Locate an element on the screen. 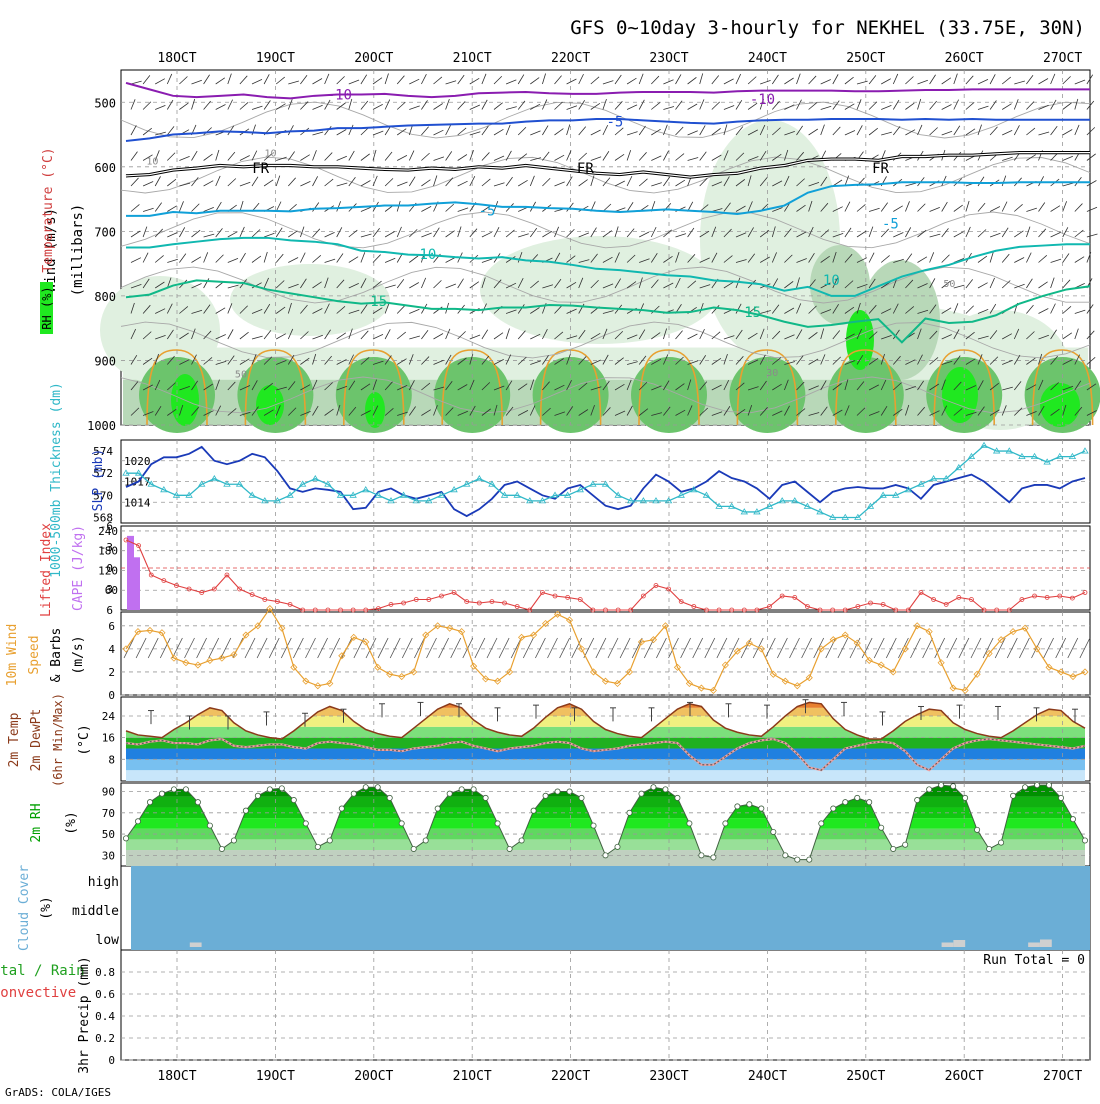 The image size is (1100, 1104). slp-tick-label: 1014 is located at coordinates (137, 502).